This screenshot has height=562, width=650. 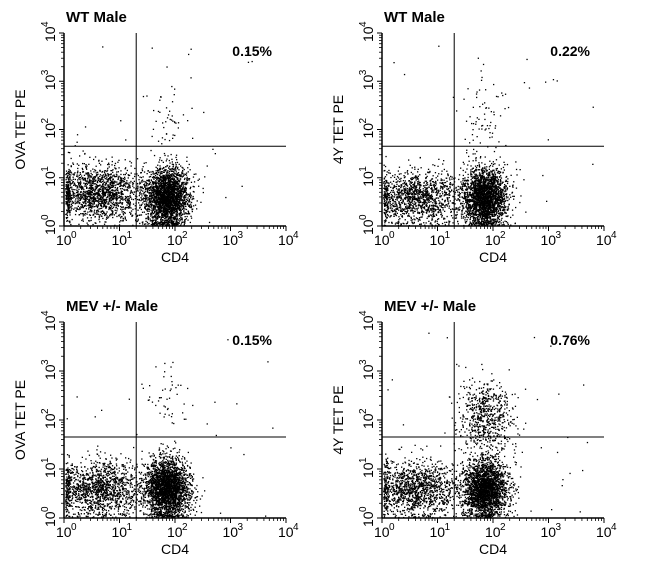 I want to click on x-tick-label-base: 10, so click(x=231, y=240).